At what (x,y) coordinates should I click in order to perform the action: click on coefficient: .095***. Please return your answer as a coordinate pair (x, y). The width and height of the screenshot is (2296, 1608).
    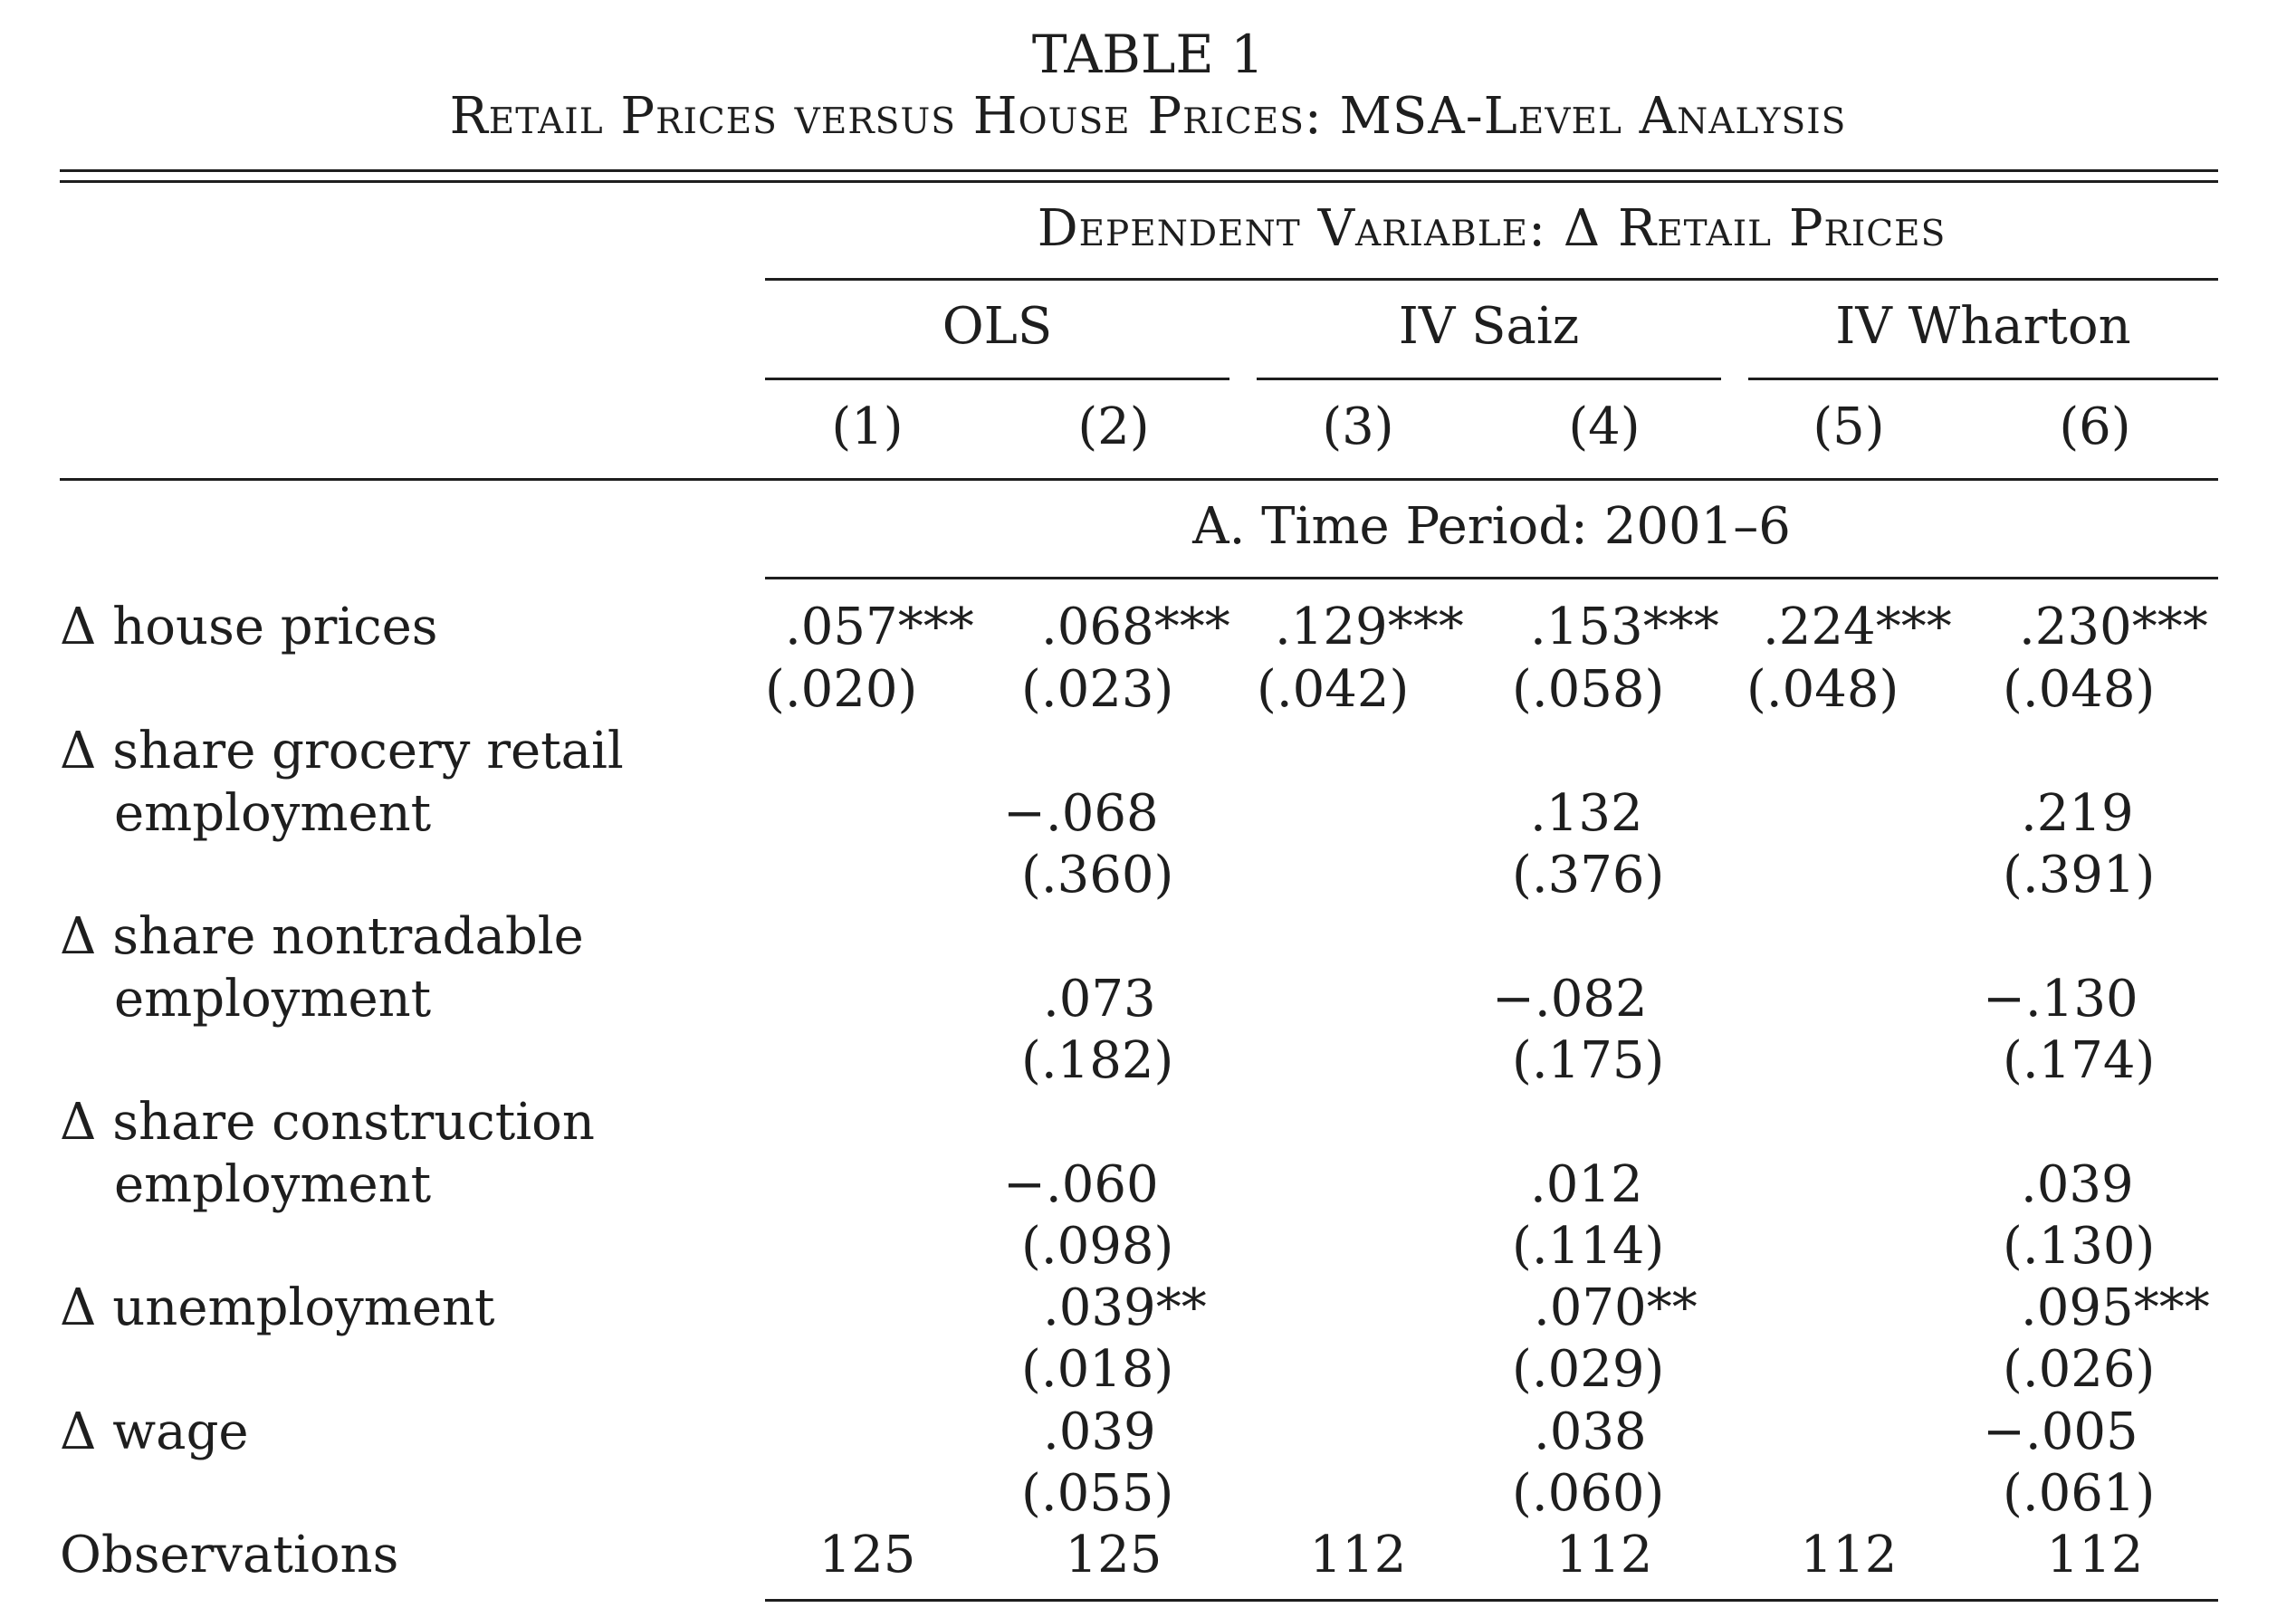
    Looking at the image, I should click on (2116, 1307).